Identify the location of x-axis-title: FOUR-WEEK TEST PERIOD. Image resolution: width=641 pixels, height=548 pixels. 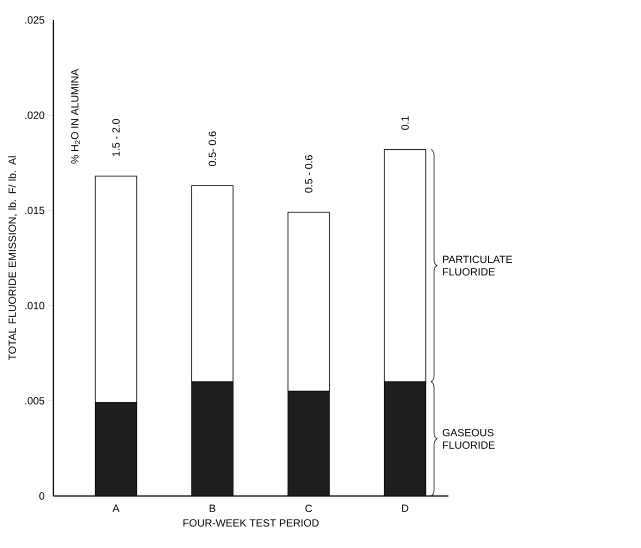
(251, 523).